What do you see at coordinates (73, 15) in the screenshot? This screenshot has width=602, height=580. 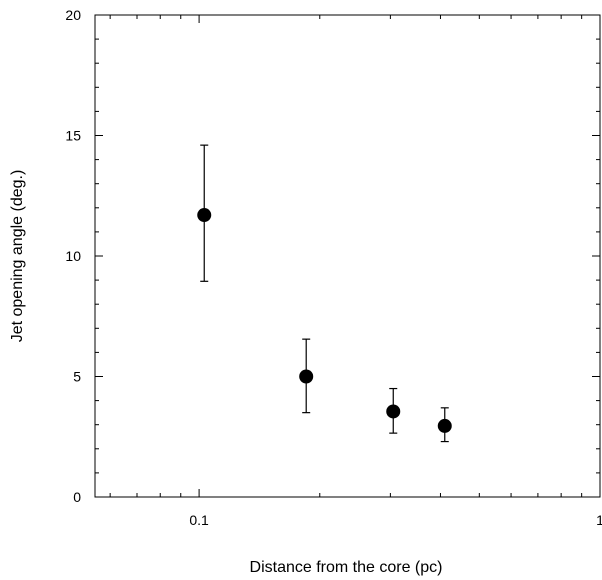 I see `y-tick-label: 20` at bounding box center [73, 15].